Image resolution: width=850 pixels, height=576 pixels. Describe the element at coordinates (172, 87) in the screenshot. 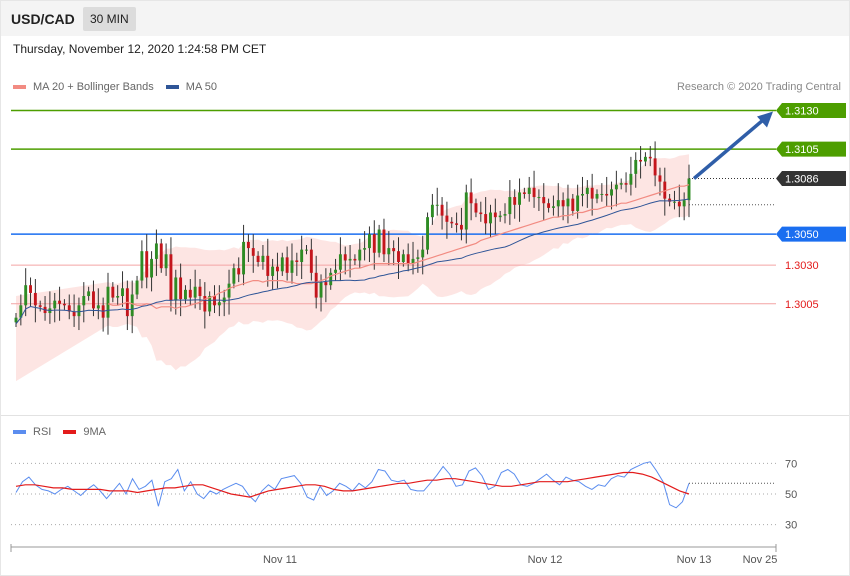

I see `ma50-legend-swatch` at that location.